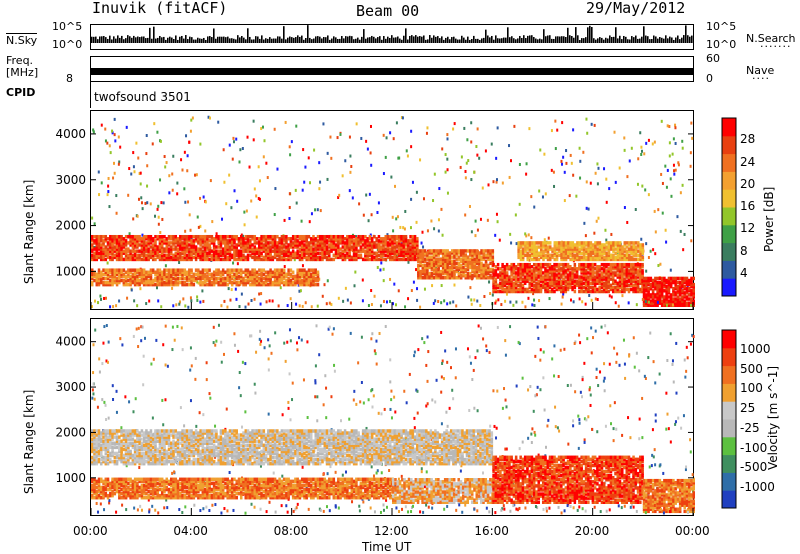 The image size is (800, 554). Describe the element at coordinates (142, 97) in the screenshot. I see `cpid-program: twofsound 3501` at that location.